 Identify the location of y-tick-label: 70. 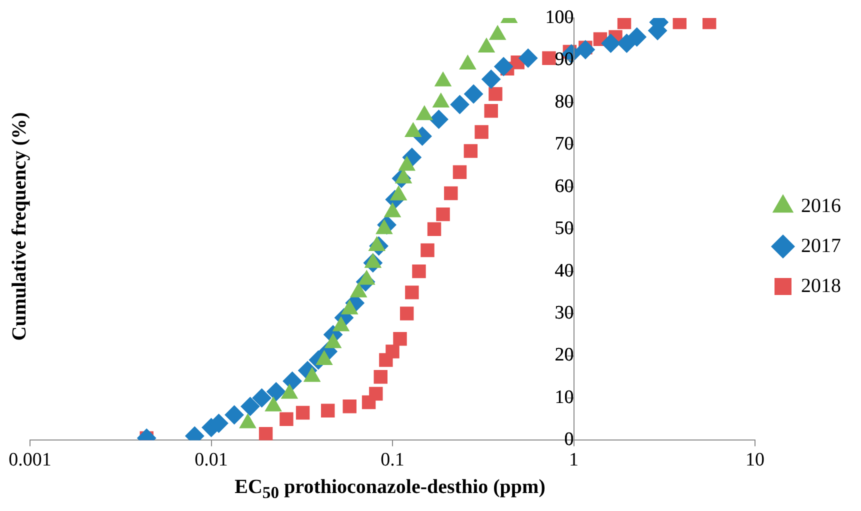
(564, 144).